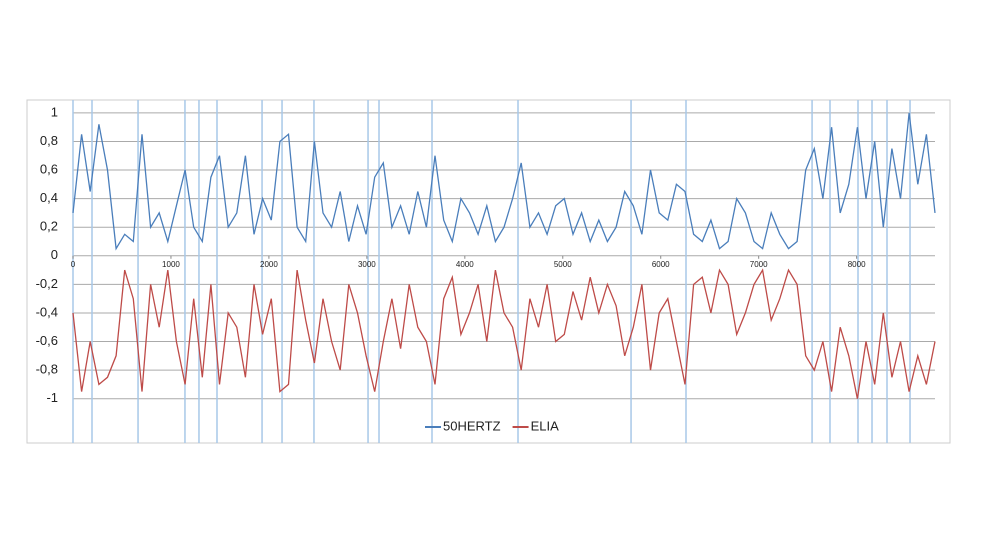  What do you see at coordinates (47, 283) in the screenshot?
I see `y-tick-label: -0,2` at bounding box center [47, 283].